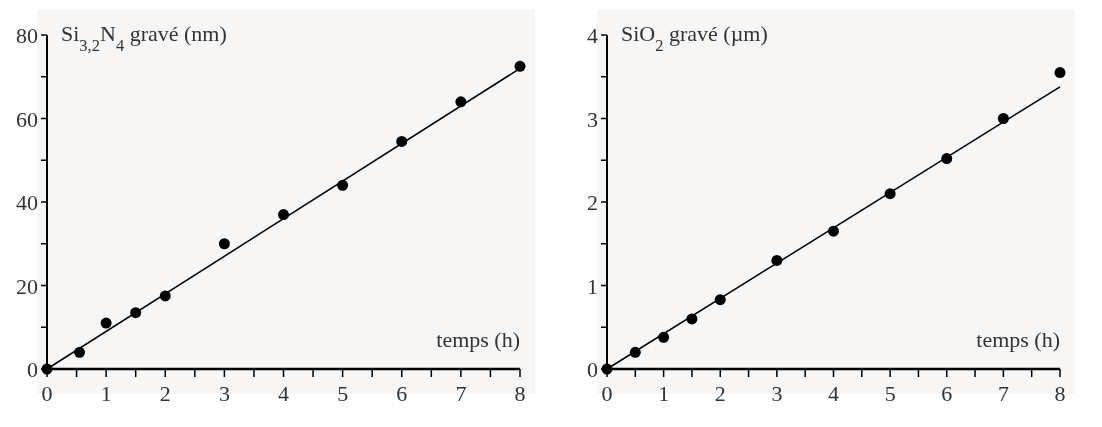 This screenshot has height=427, width=1102. I want to click on y-tick-label: 60, so click(27, 119).